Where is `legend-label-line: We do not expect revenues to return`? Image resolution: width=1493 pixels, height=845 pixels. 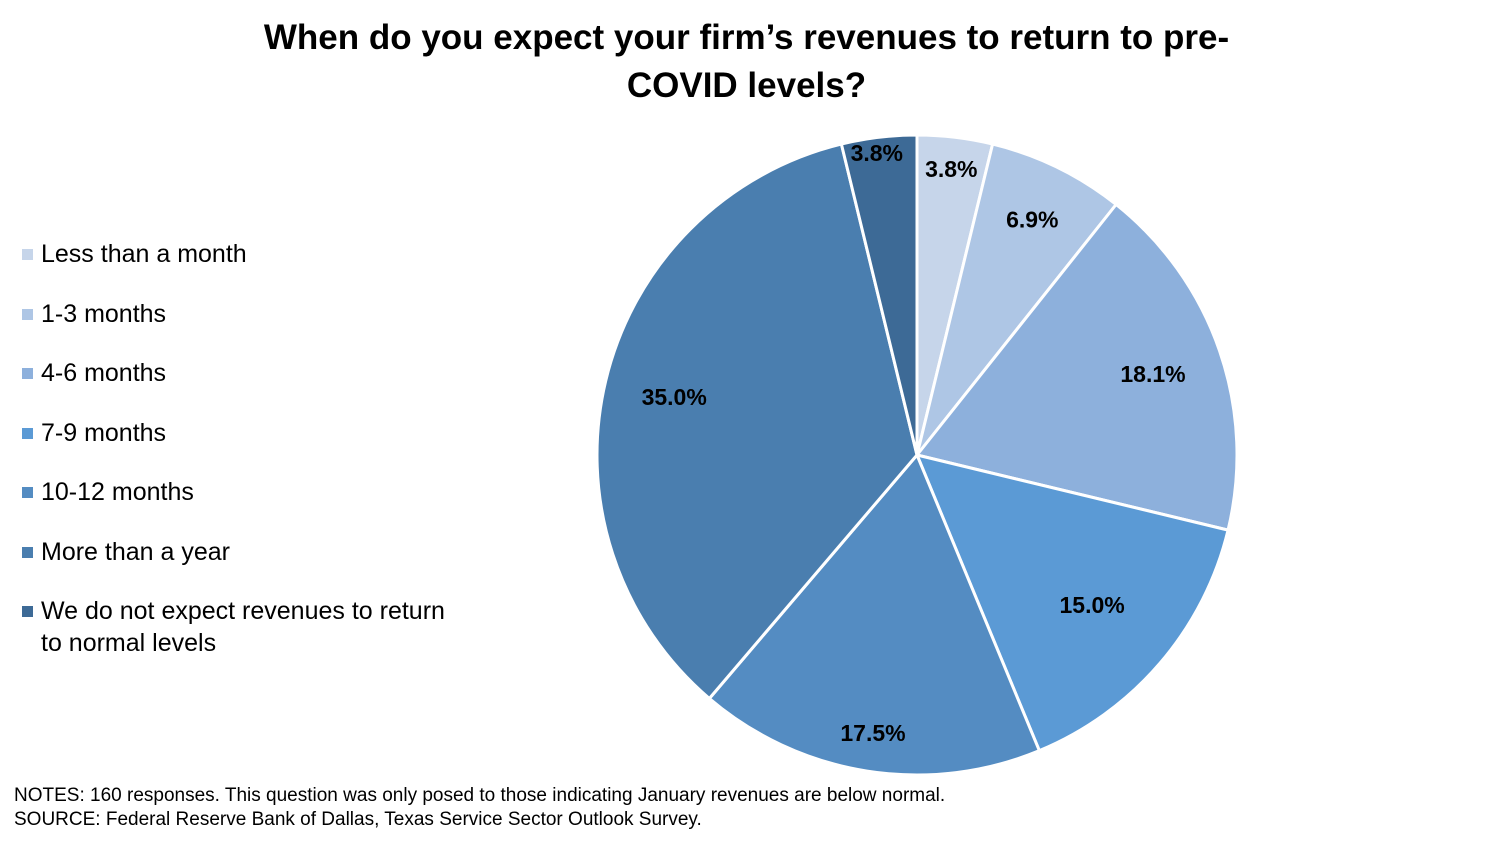
legend-label-line: We do not expect revenues to return is located at coordinates (243, 611).